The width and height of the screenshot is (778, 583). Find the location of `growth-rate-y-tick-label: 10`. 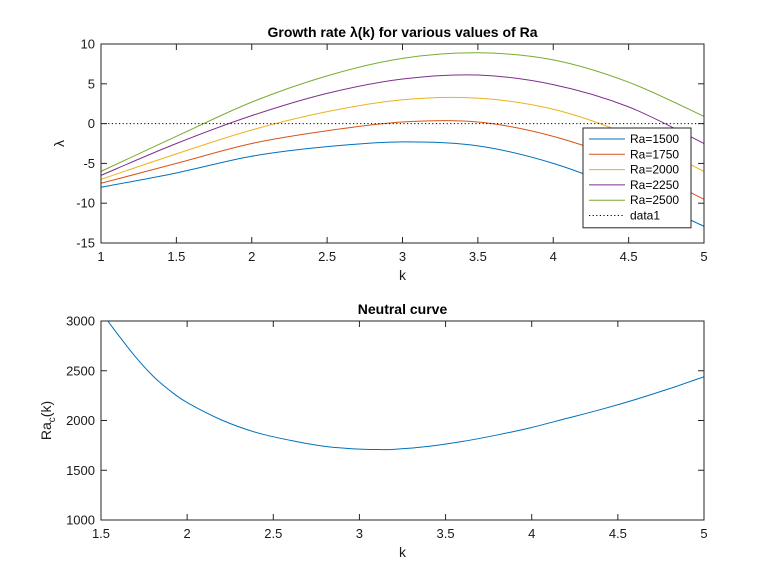

growth-rate-y-tick-label: 10 is located at coordinates (88, 44).